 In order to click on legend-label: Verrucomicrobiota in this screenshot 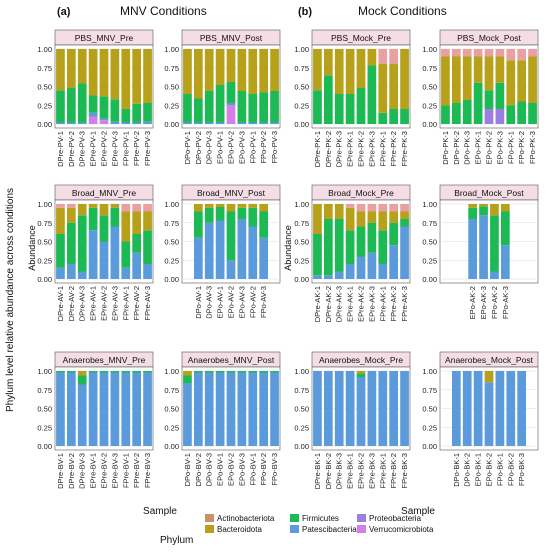, I will do `click(401, 529)`.